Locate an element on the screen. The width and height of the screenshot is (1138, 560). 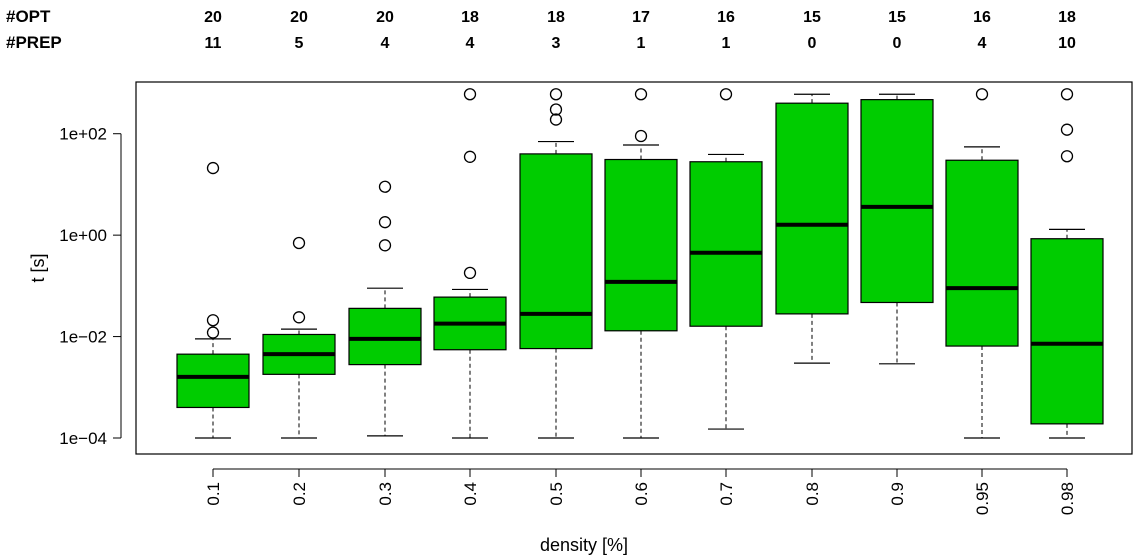
x-tick-label: 0.2 is located at coordinates (299, 494).